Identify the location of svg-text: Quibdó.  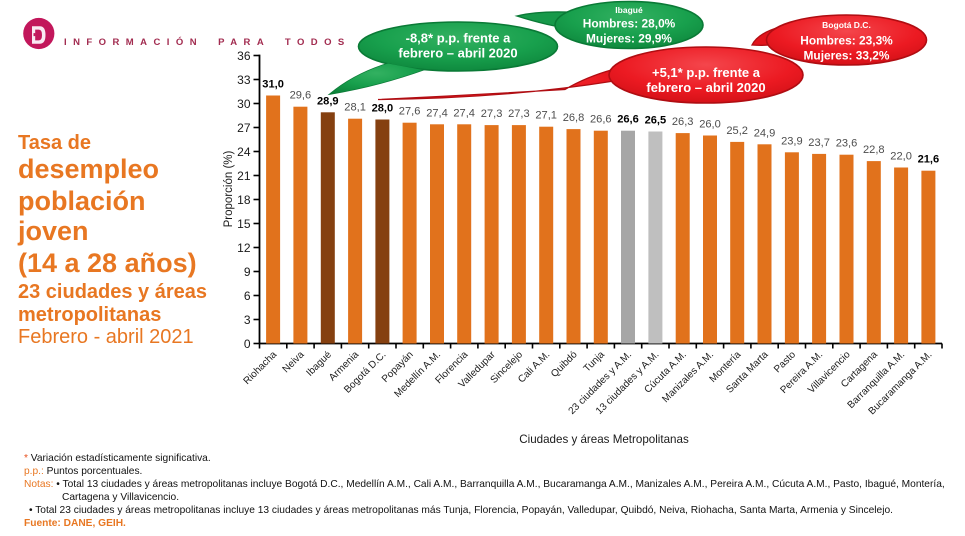
(564, 364).